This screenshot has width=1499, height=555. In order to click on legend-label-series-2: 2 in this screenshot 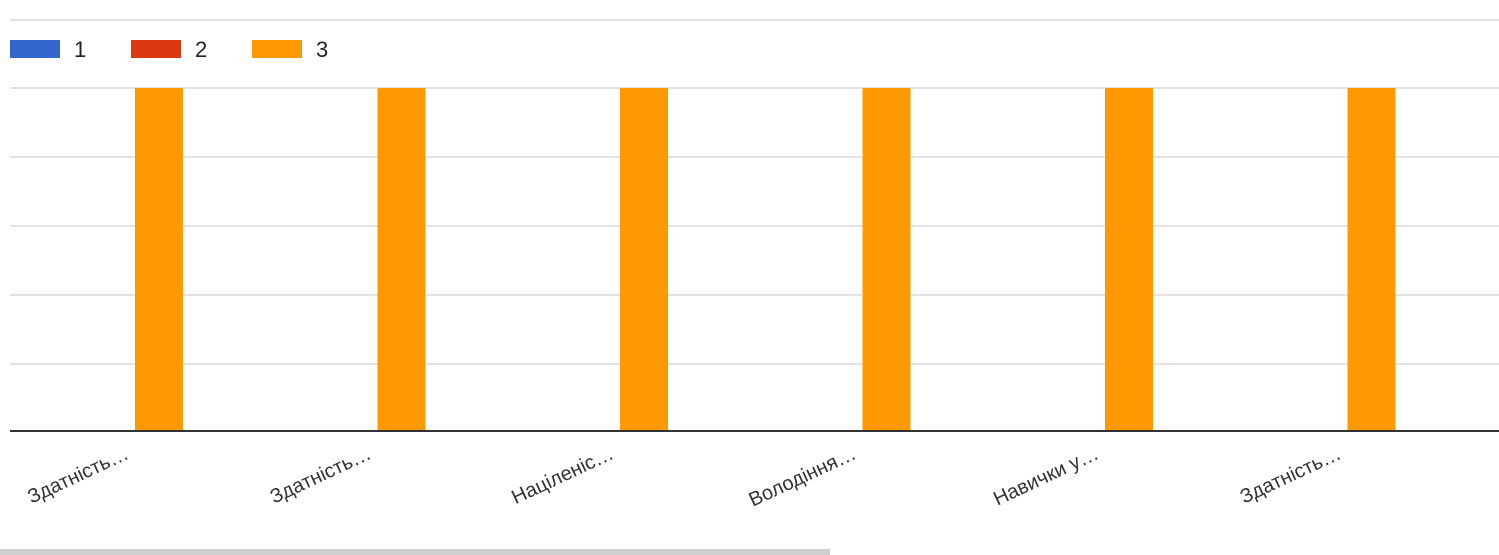, I will do `click(201, 49)`.